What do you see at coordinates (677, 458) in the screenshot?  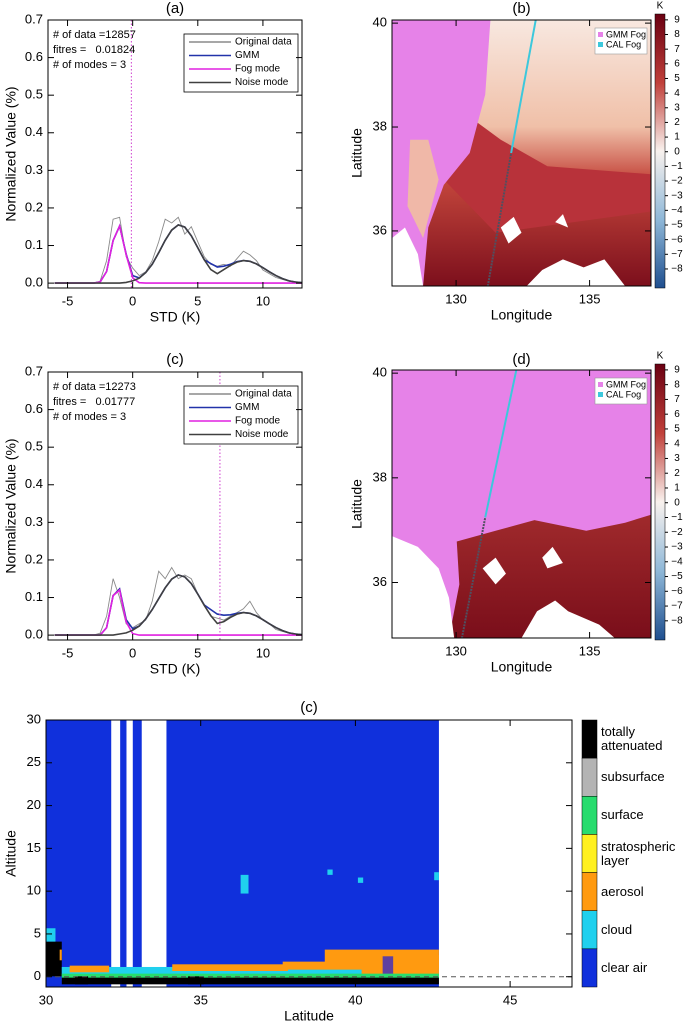 I see `colorbar-tick-label: 3` at bounding box center [677, 458].